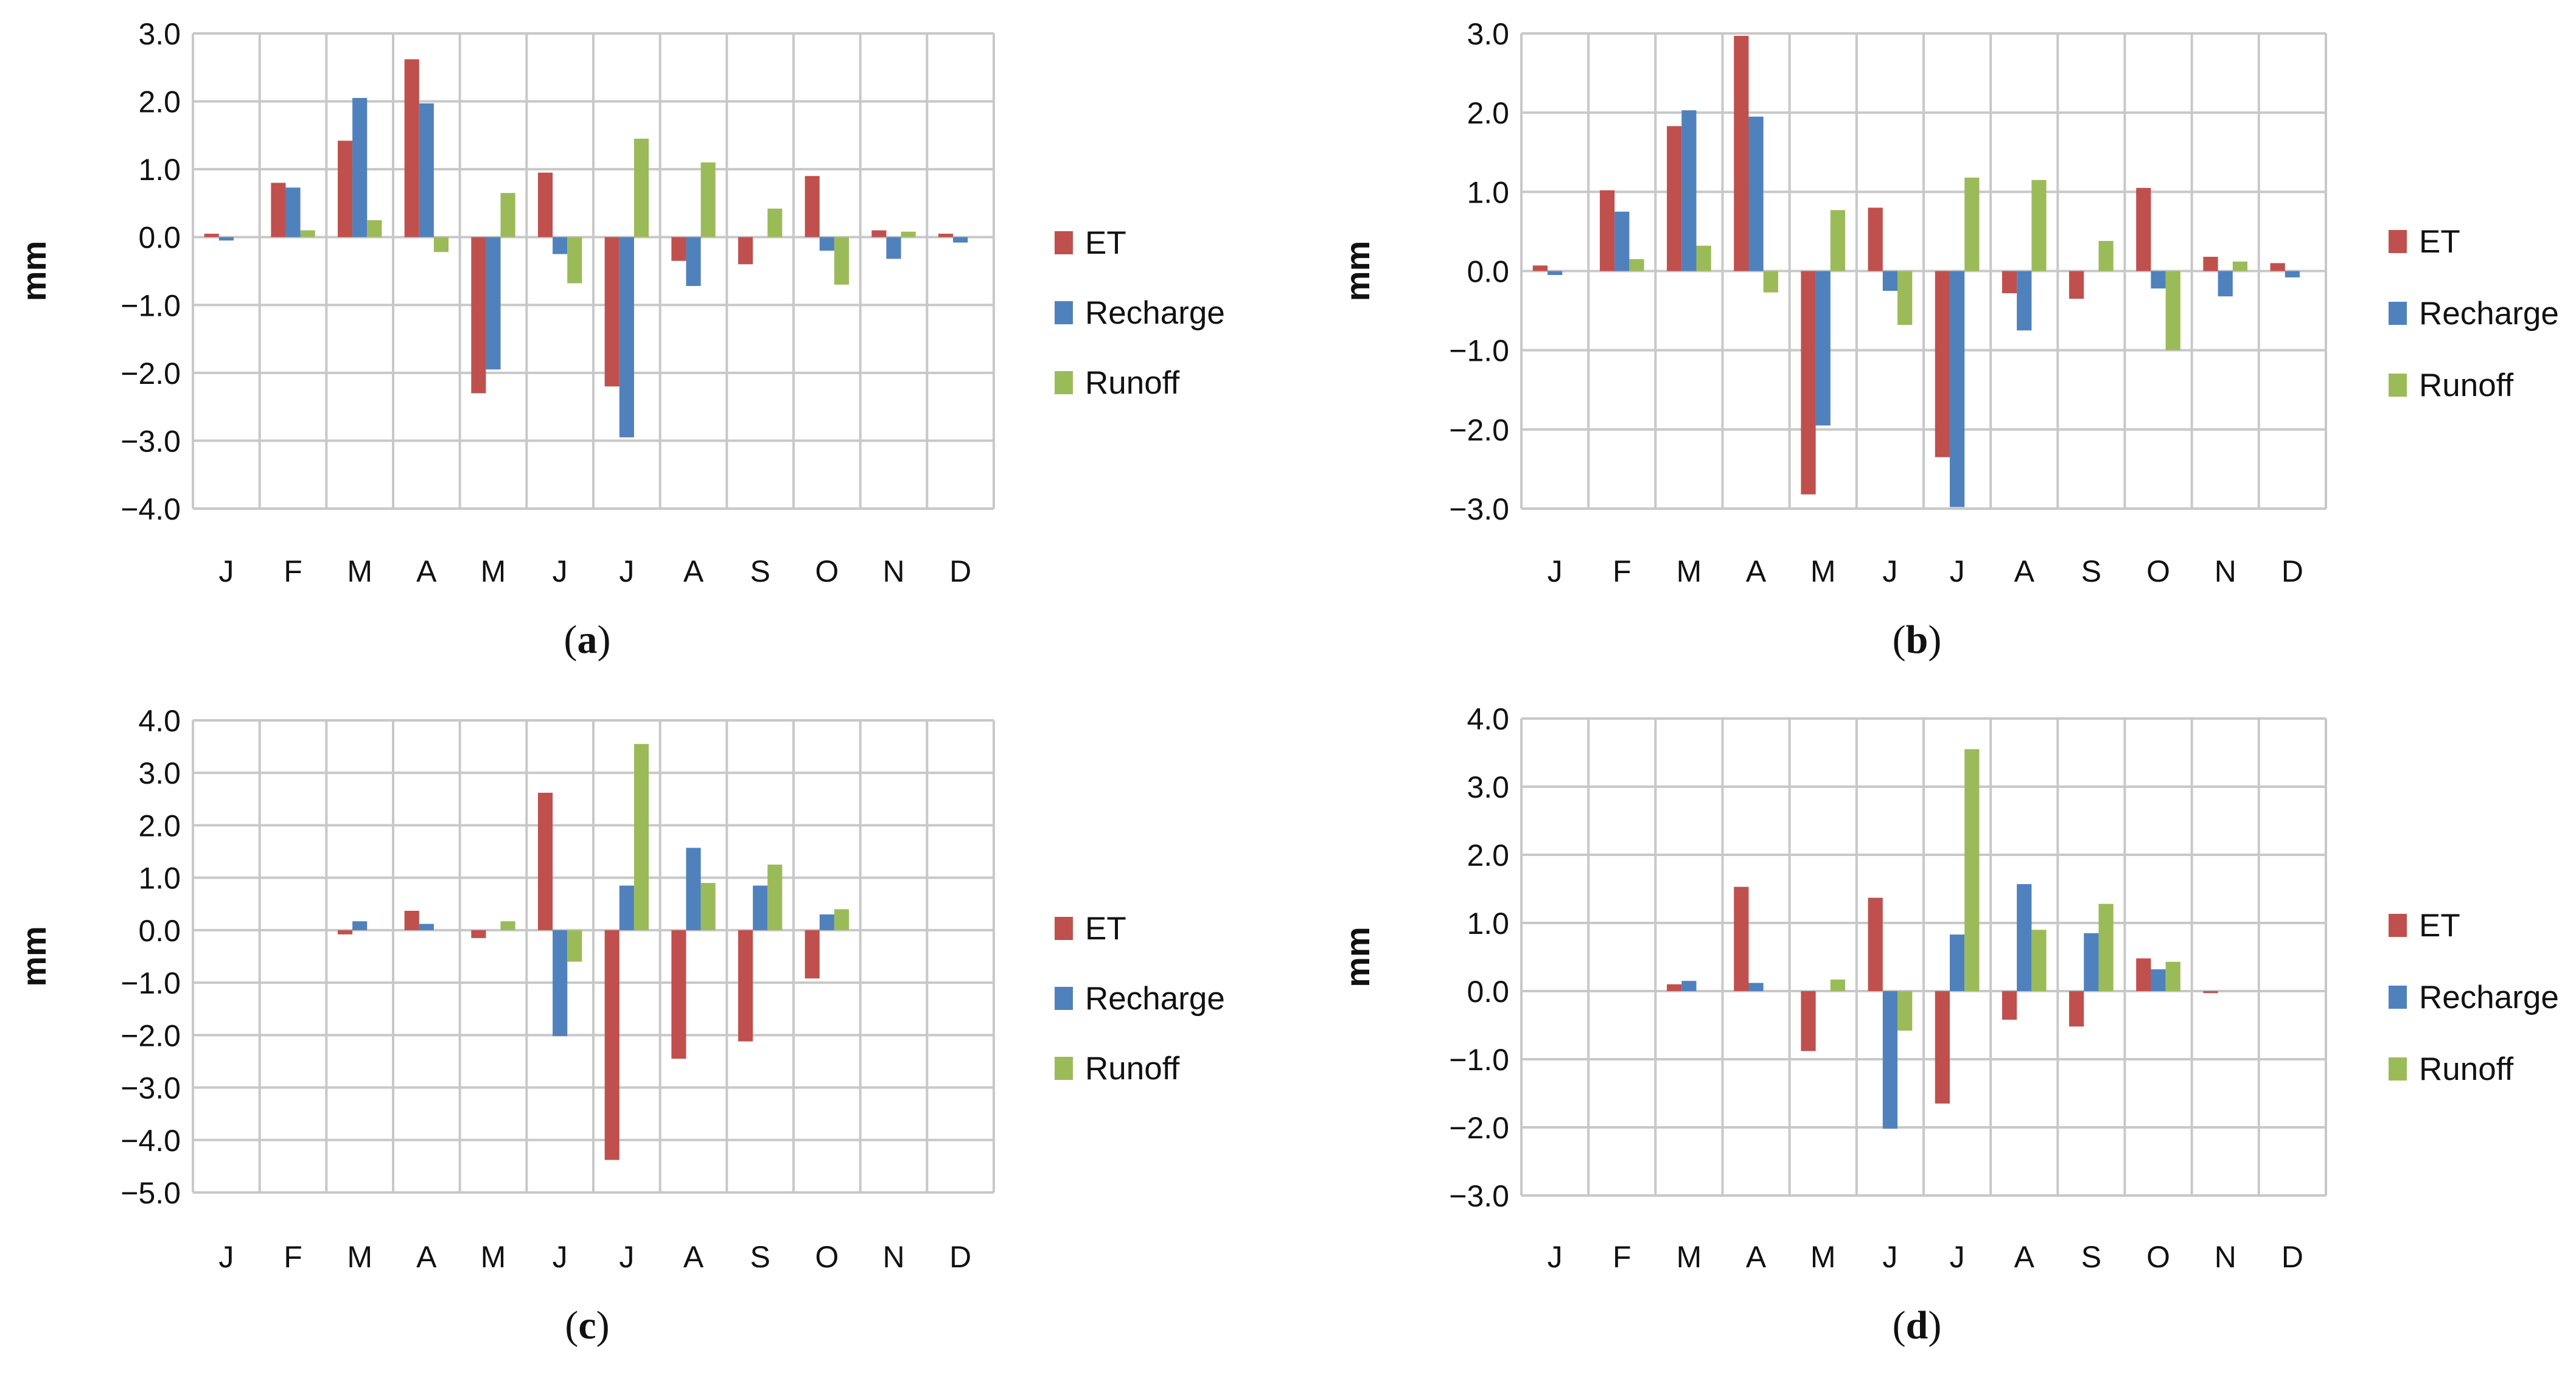 The image size is (2576, 1375). What do you see at coordinates (587, 1325) in the screenshot?
I see `panel-caption-c: (c)` at bounding box center [587, 1325].